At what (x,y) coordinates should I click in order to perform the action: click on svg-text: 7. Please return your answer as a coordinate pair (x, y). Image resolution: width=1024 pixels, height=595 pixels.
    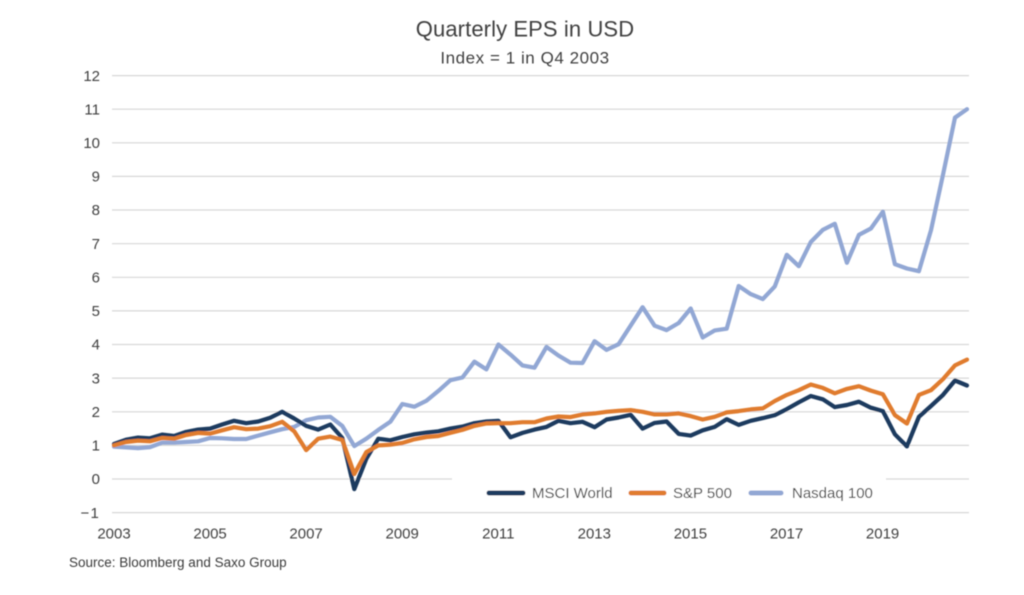
    Looking at the image, I should click on (96, 244).